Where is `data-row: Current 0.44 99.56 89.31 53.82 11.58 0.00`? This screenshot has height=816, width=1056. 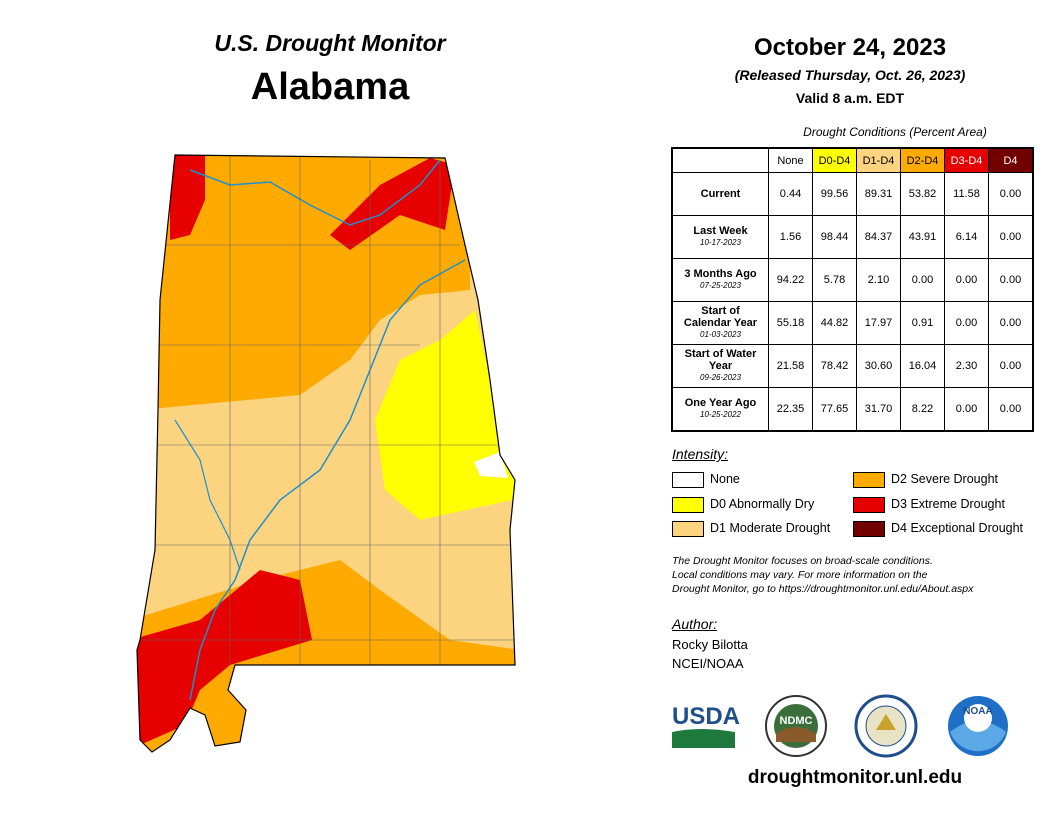
data-row: Current 0.44 99.56 89.31 53.82 11.58 0.00 is located at coordinates (852, 194).